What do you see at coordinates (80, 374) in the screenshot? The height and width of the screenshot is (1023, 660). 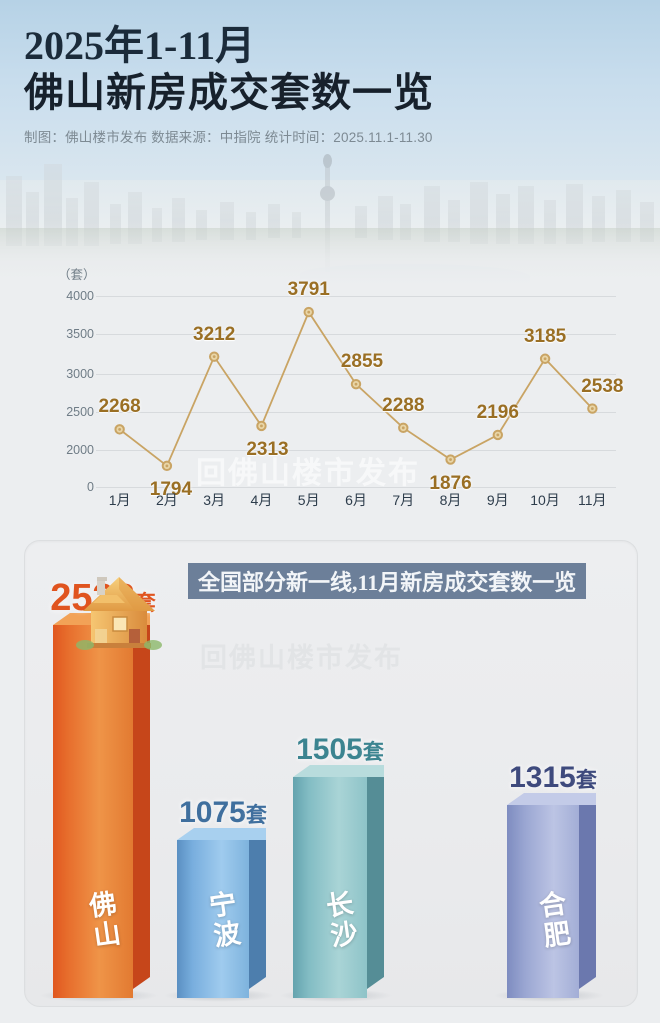 I see `y-tick-3000: 3000` at bounding box center [80, 374].